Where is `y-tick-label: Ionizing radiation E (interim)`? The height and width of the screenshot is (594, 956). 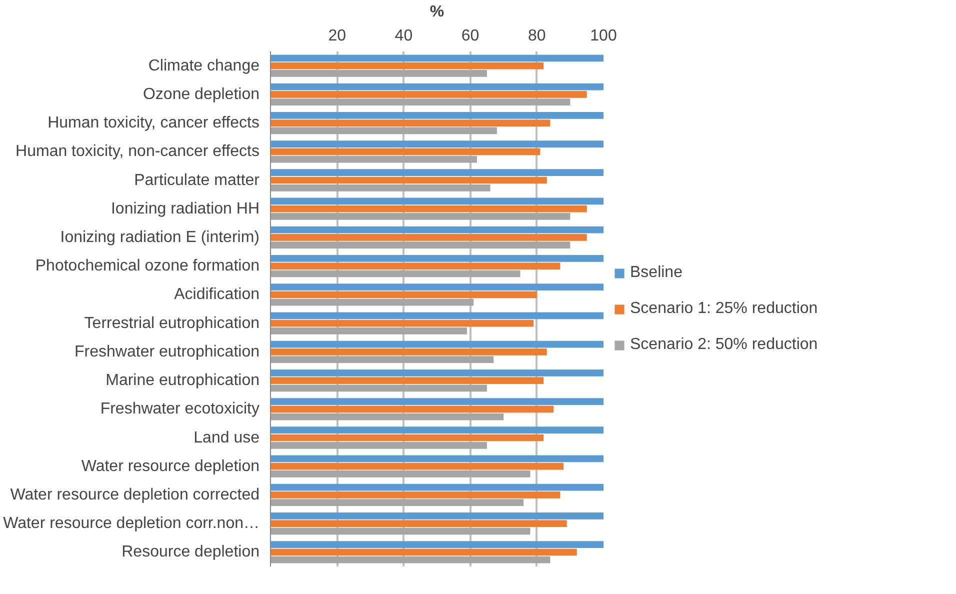
y-tick-label: Ionizing radiation E (interim) is located at coordinates (160, 237).